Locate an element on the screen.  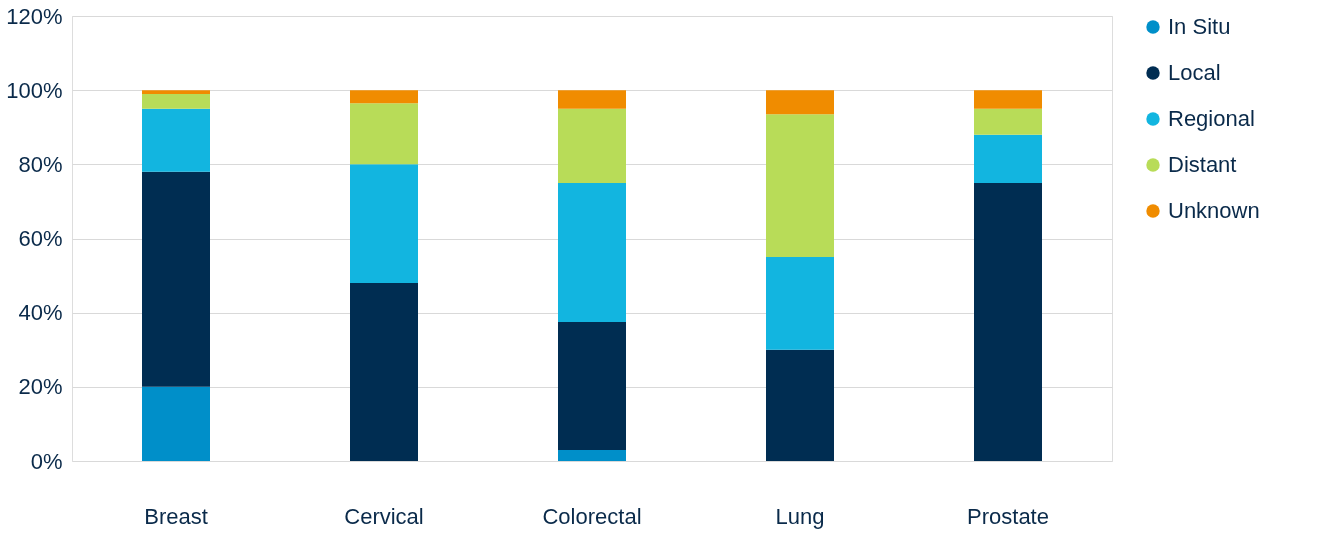
y-tick-label: 120% is located at coordinates (34, 16).